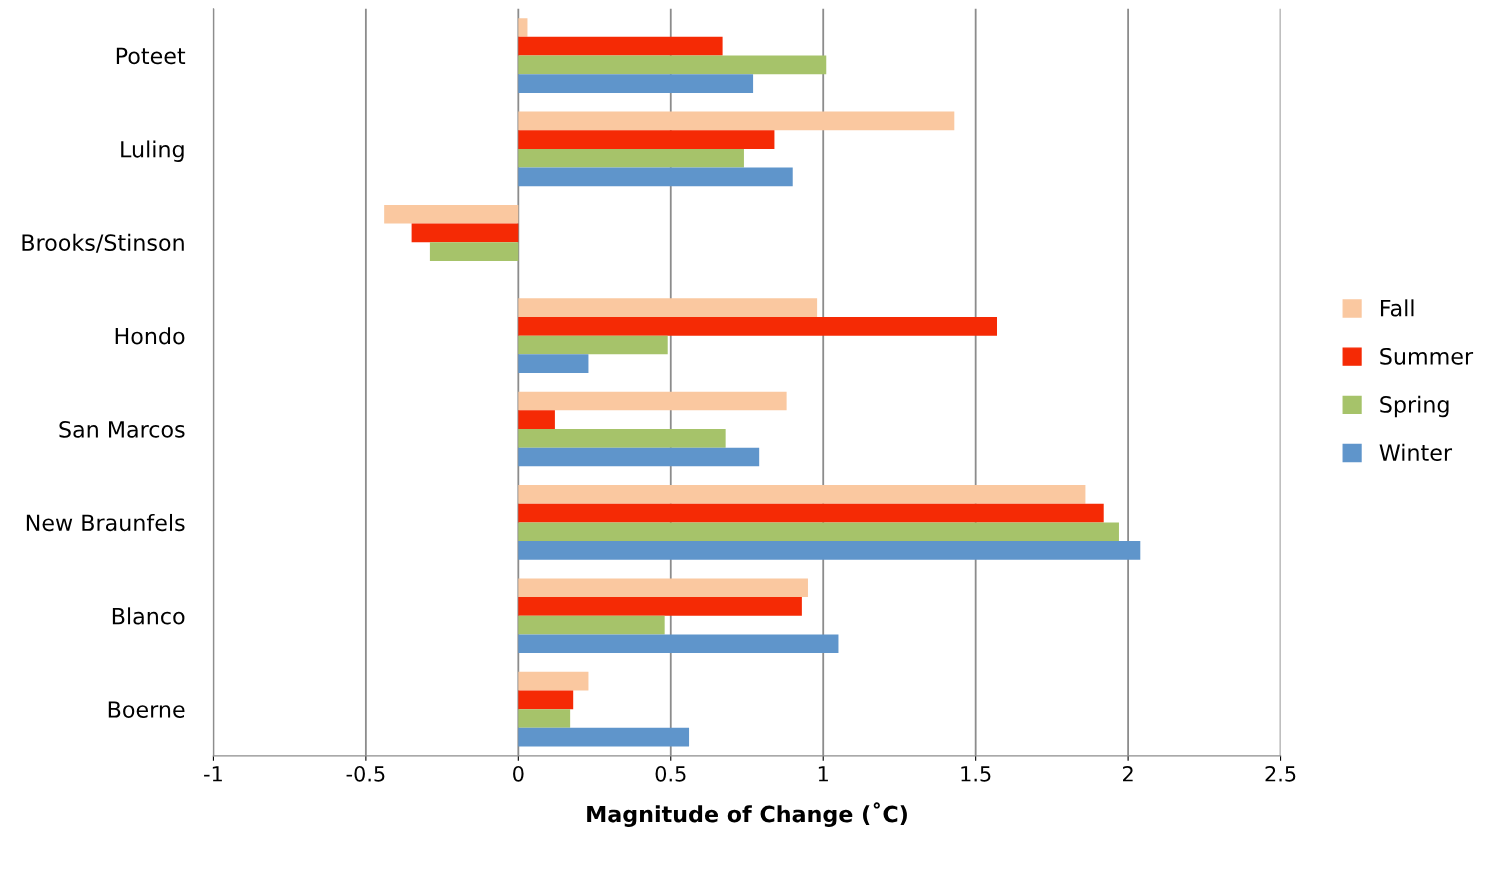  Describe the element at coordinates (152, 151) in the screenshot. I see `y-tick-label: Luling` at that location.